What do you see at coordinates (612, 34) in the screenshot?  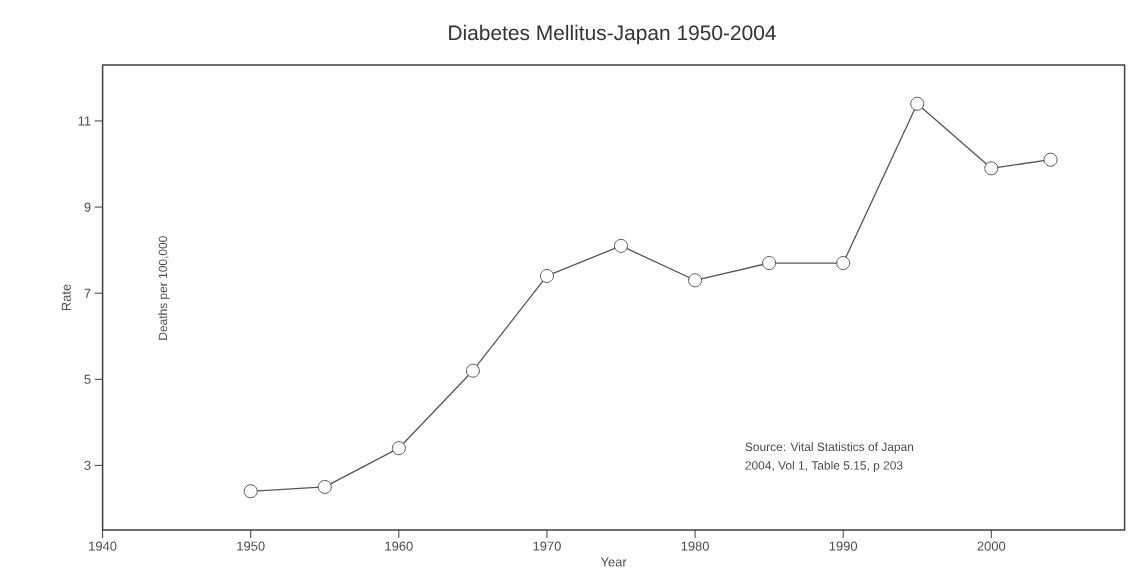 I see `chart-title: Diabetes Mellitus-Japan 1950-2004` at bounding box center [612, 34].